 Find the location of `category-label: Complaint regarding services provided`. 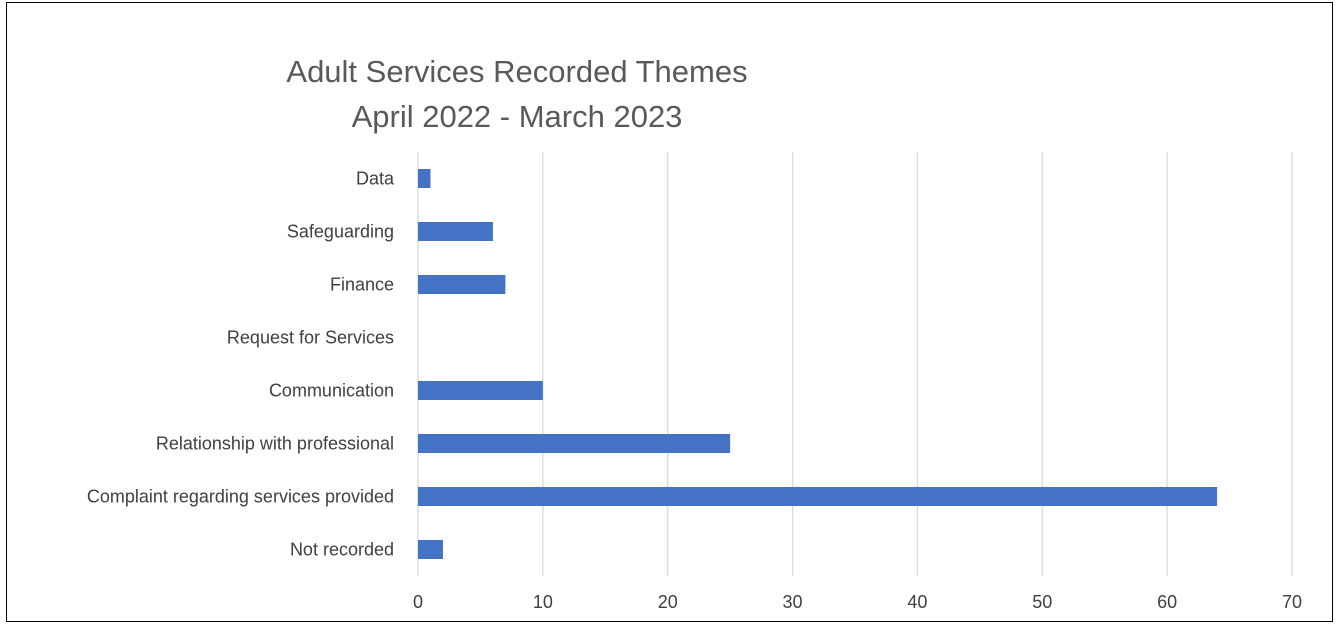

category-label: Complaint regarding services provided is located at coordinates (240, 497).